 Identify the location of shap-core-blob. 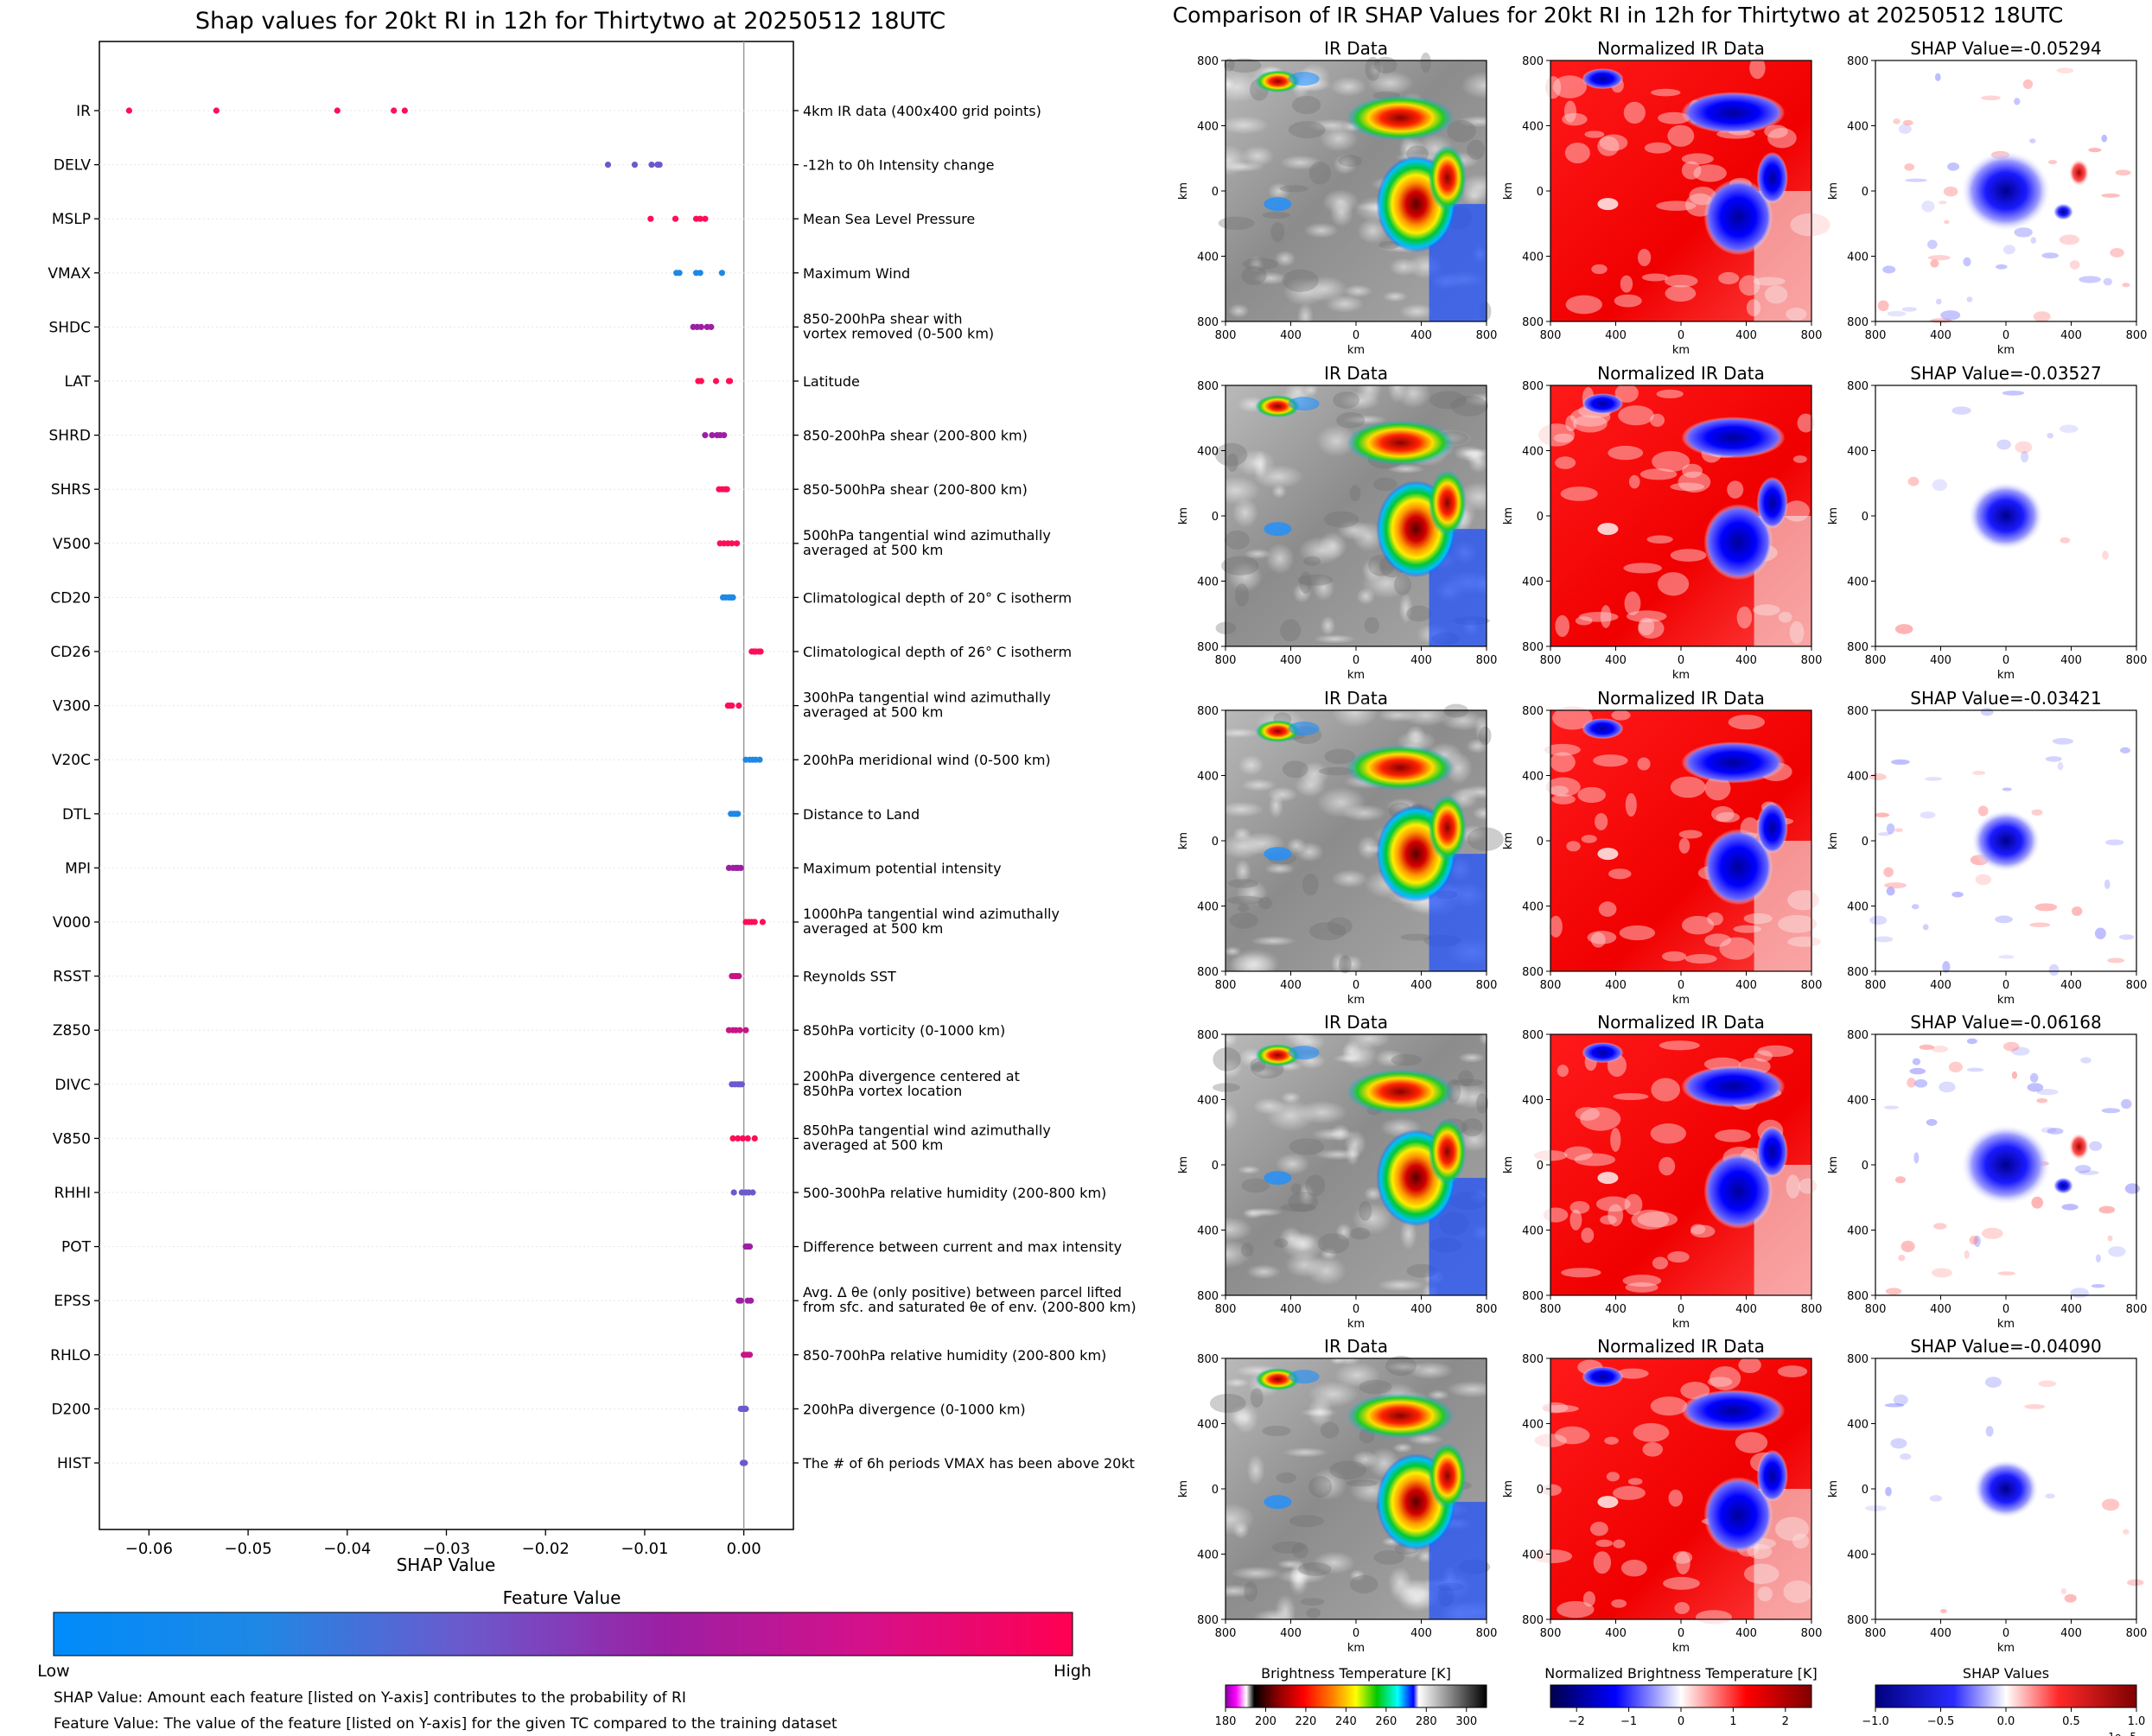
(2006, 515).